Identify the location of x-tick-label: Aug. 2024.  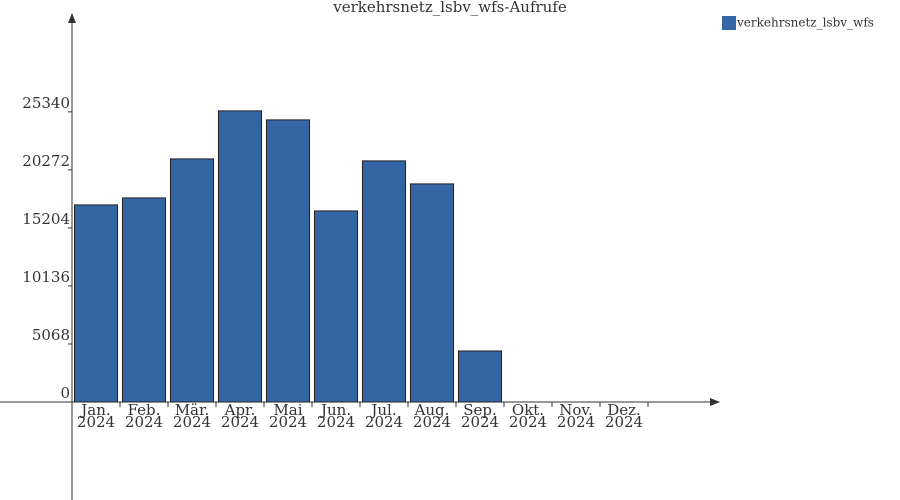
(432, 416).